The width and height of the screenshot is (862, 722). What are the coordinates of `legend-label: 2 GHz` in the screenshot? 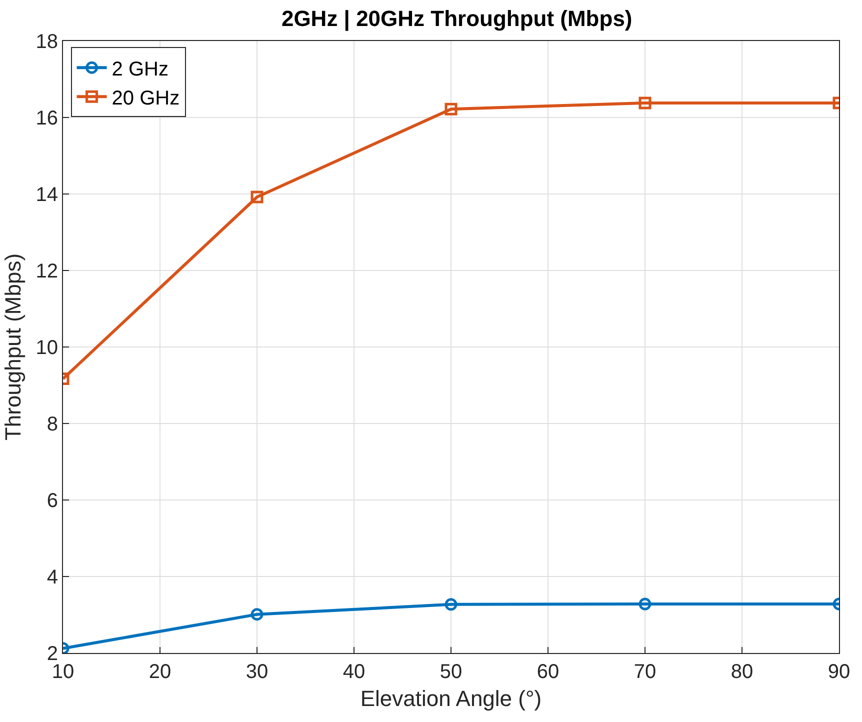 It's located at (140, 69).